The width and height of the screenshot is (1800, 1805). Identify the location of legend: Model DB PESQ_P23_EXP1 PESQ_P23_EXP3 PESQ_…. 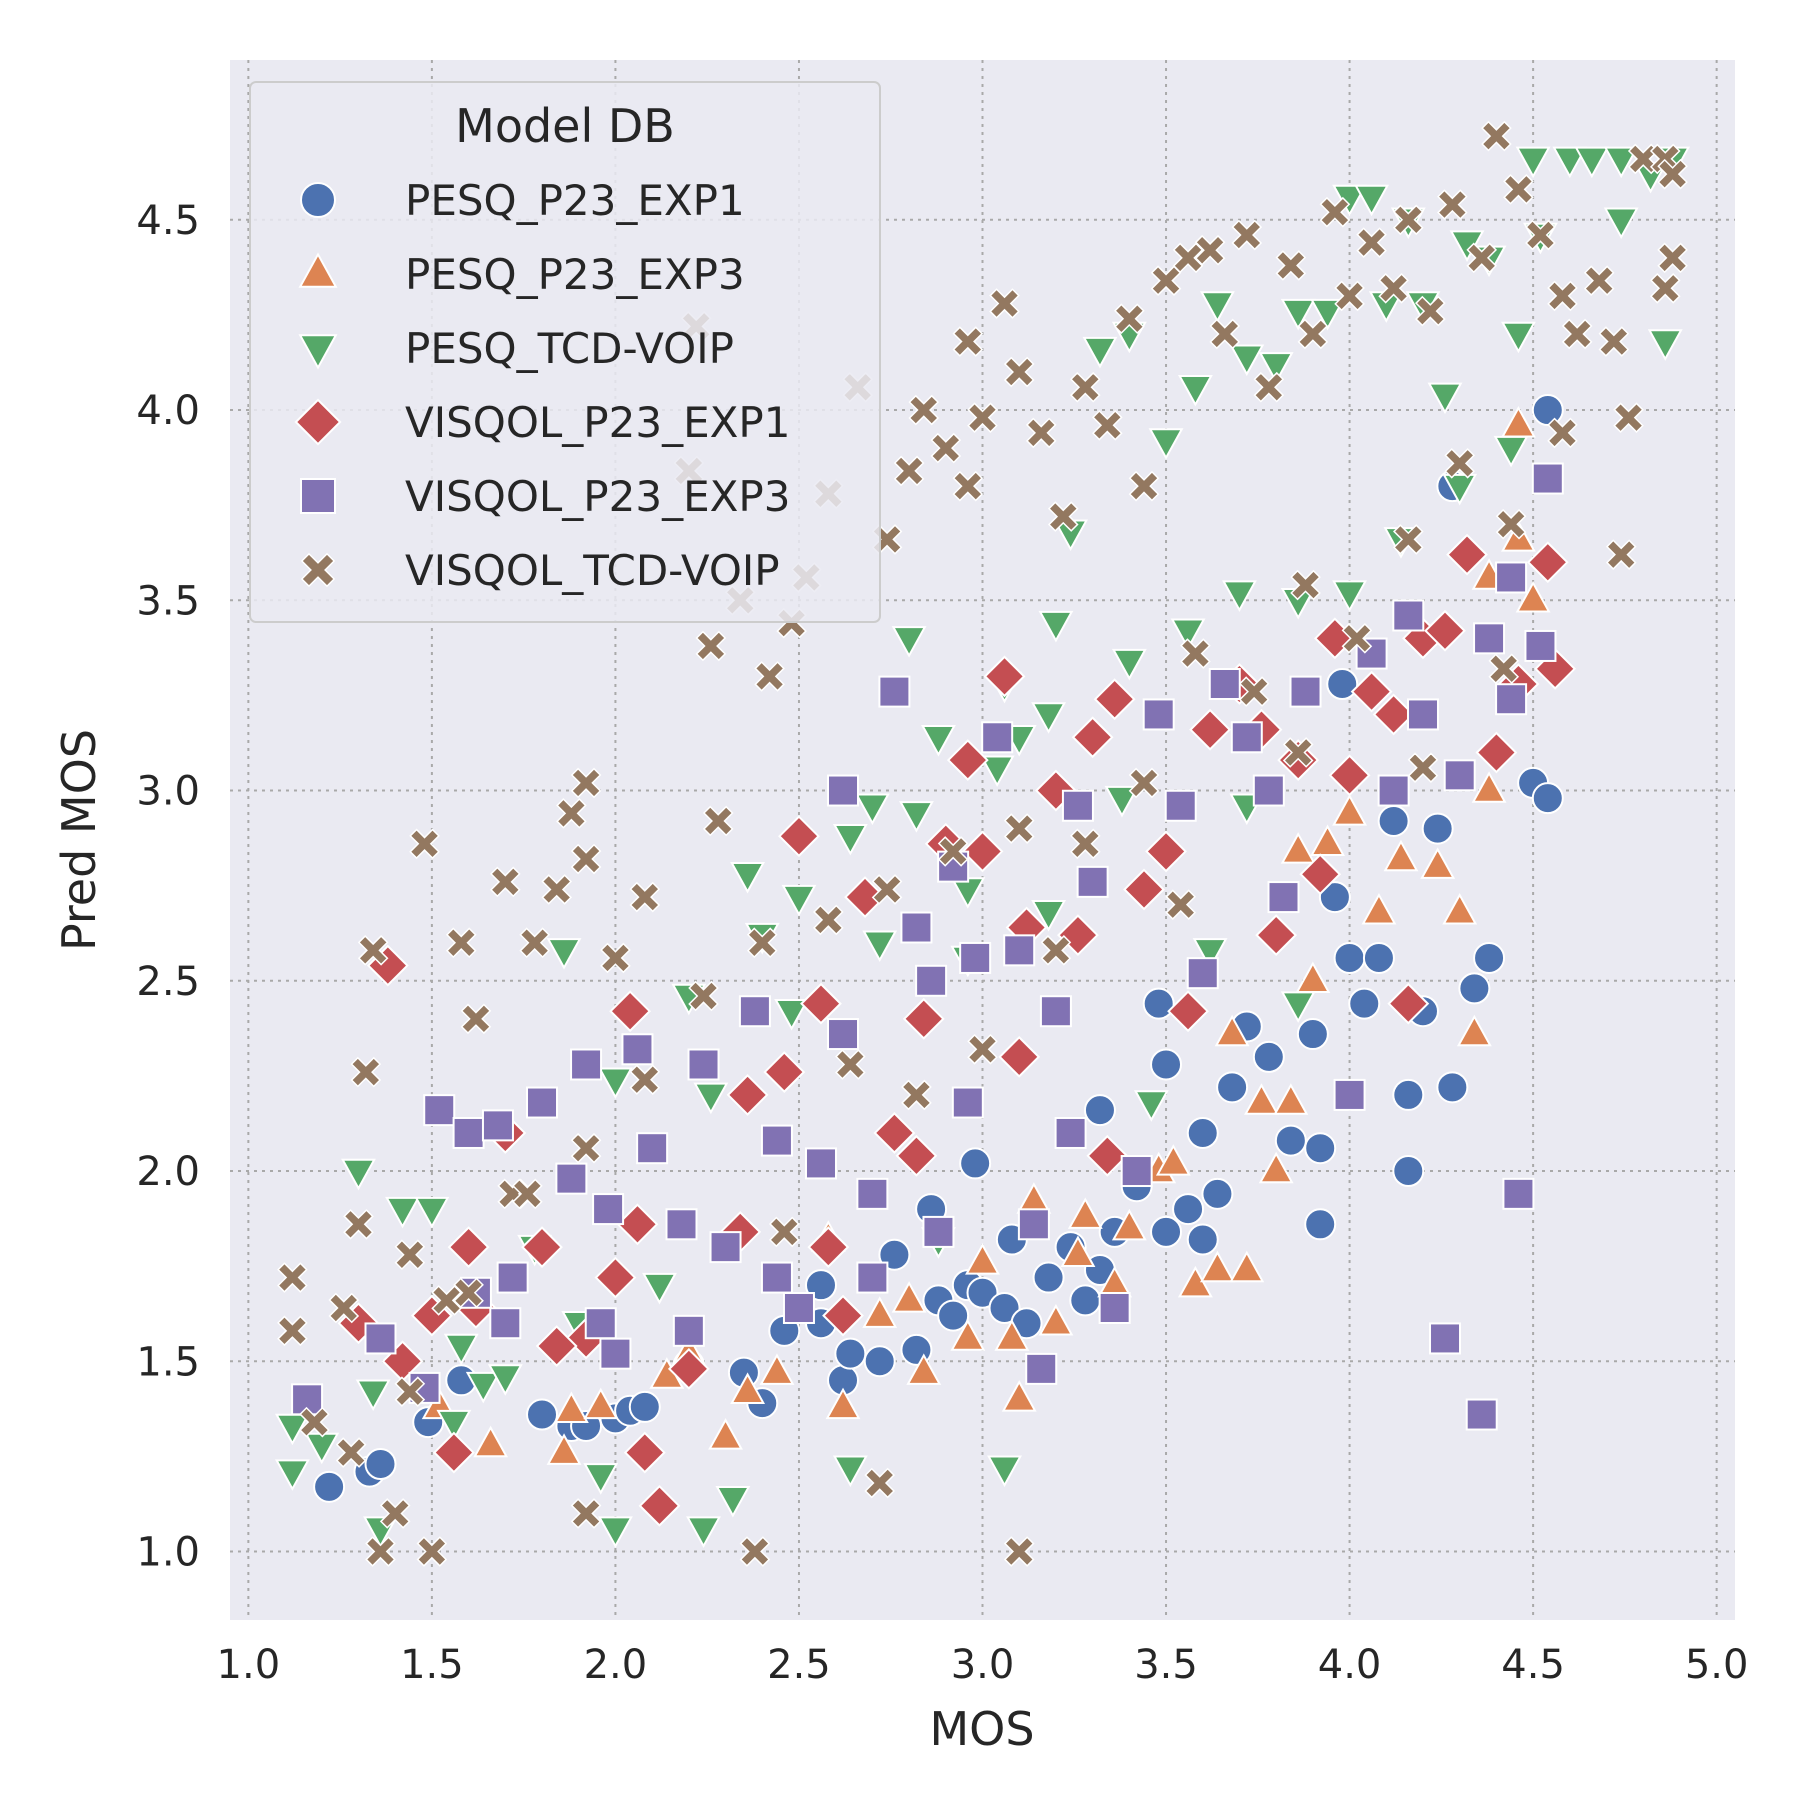
(565, 352).